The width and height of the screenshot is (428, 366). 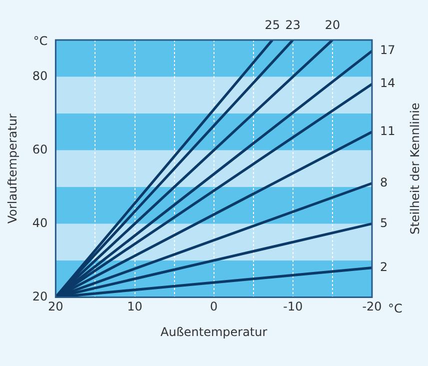 I want to click on x-tick-label: 10, so click(x=134, y=307).